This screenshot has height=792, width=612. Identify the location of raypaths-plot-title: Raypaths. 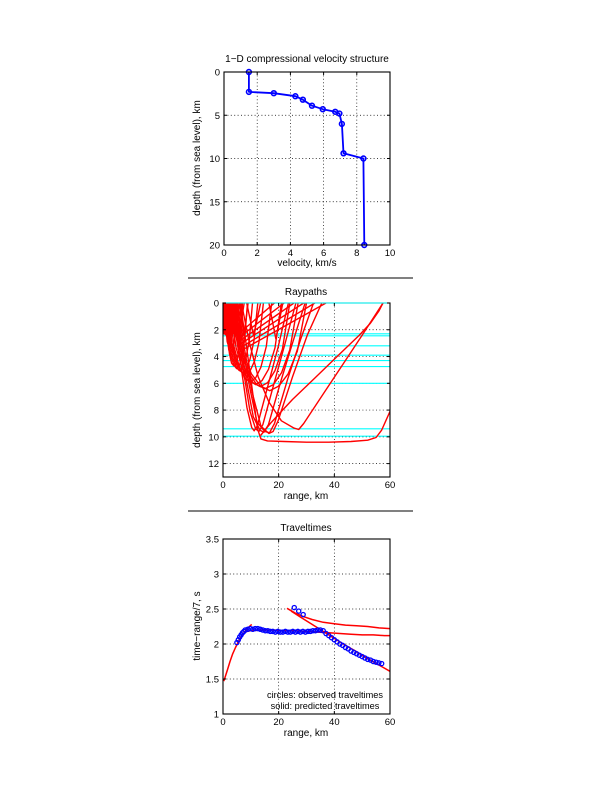
(306, 292).